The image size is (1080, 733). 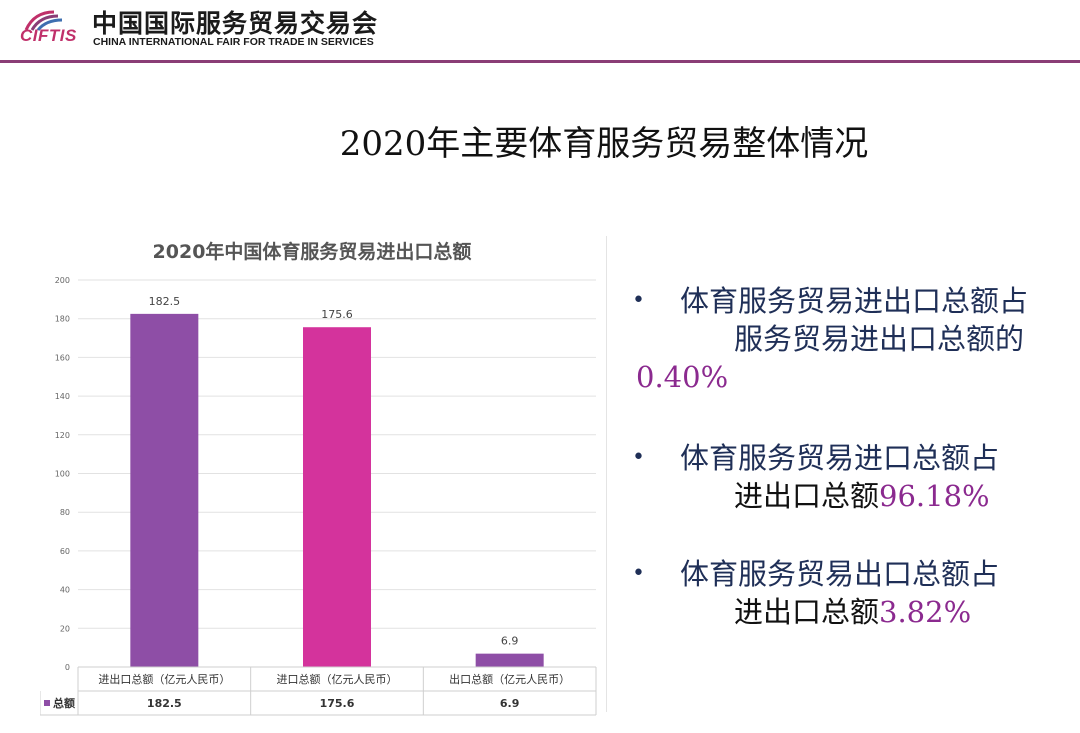 What do you see at coordinates (509, 703) in the screenshot?
I see `table-cell: 6.9` at bounding box center [509, 703].